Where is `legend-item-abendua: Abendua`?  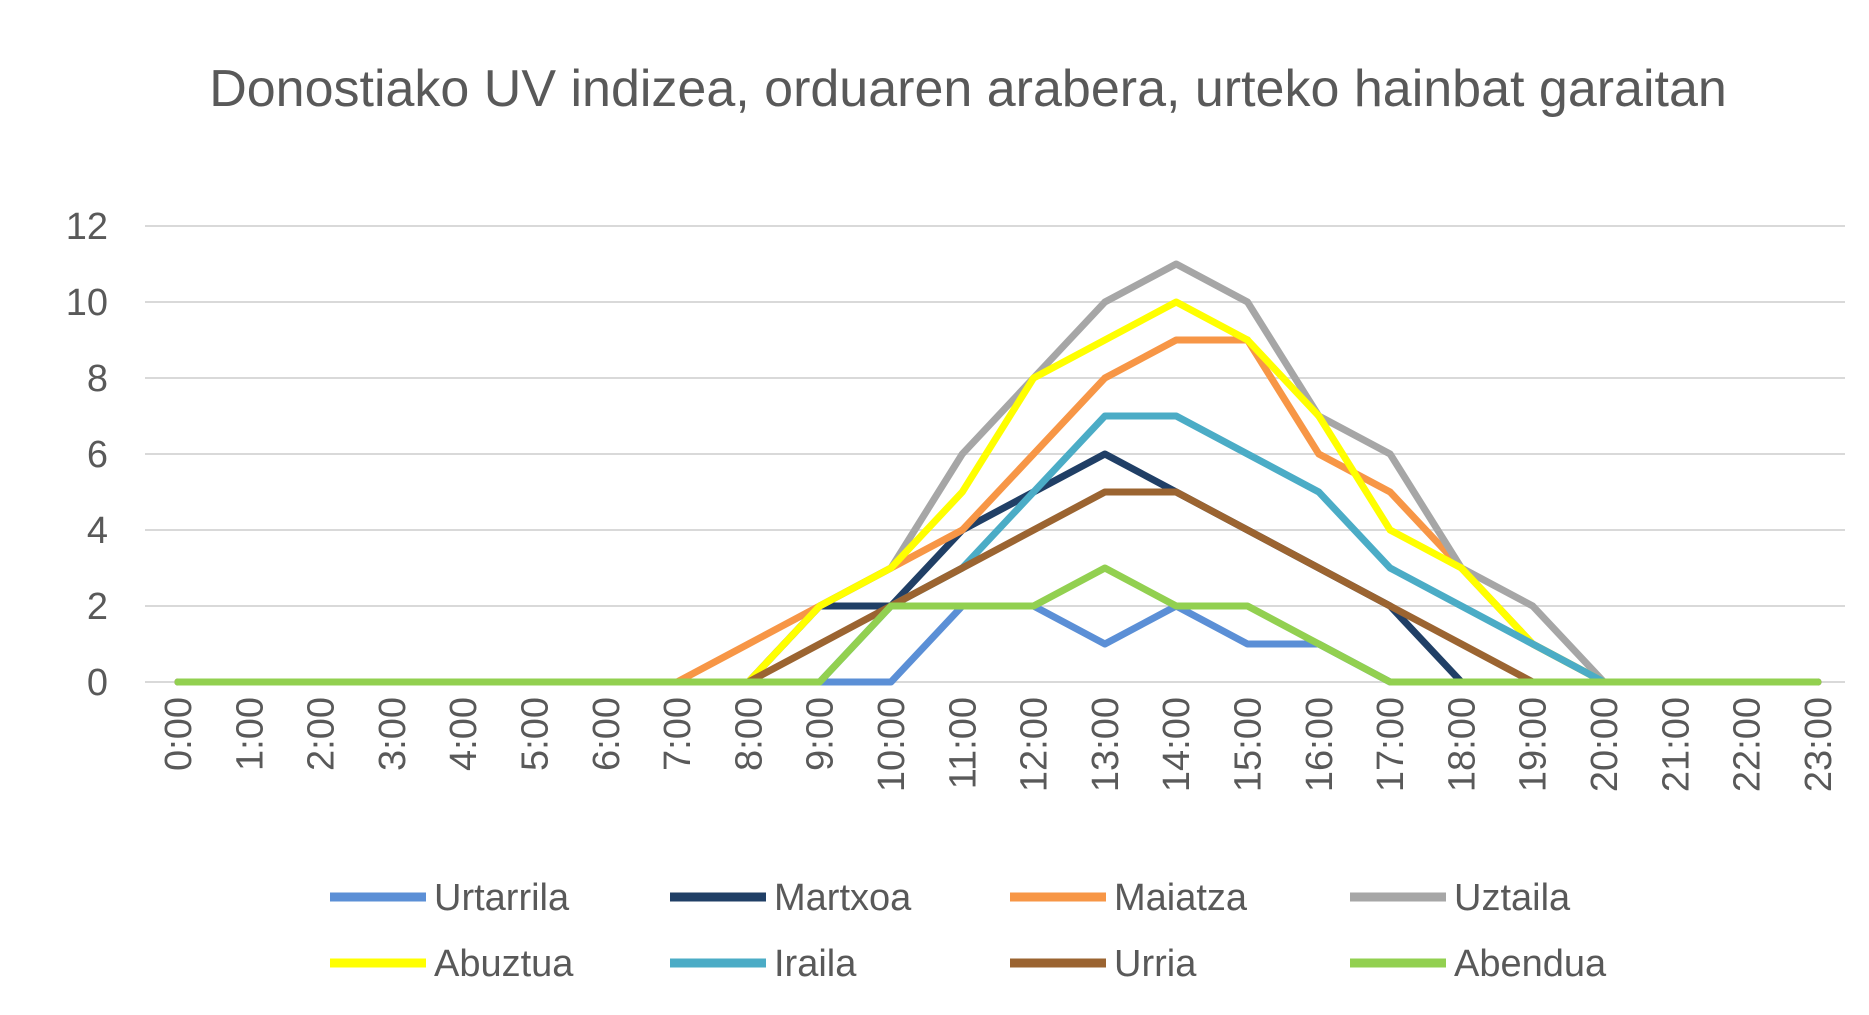 legend-item-abendua: Abendua is located at coordinates (1478, 964).